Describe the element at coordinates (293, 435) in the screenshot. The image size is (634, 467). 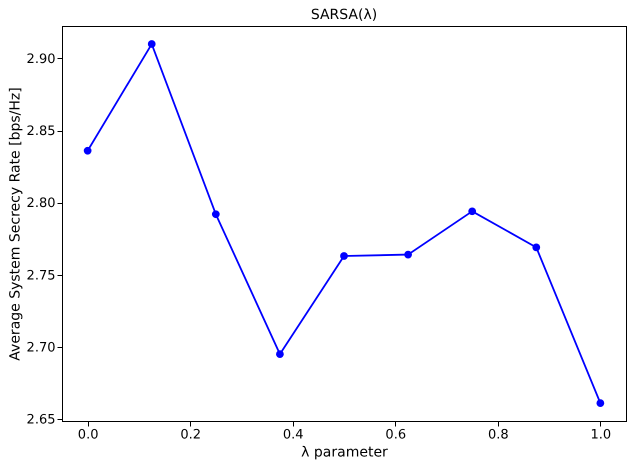
I see `x-tick-label: 0.4` at that location.